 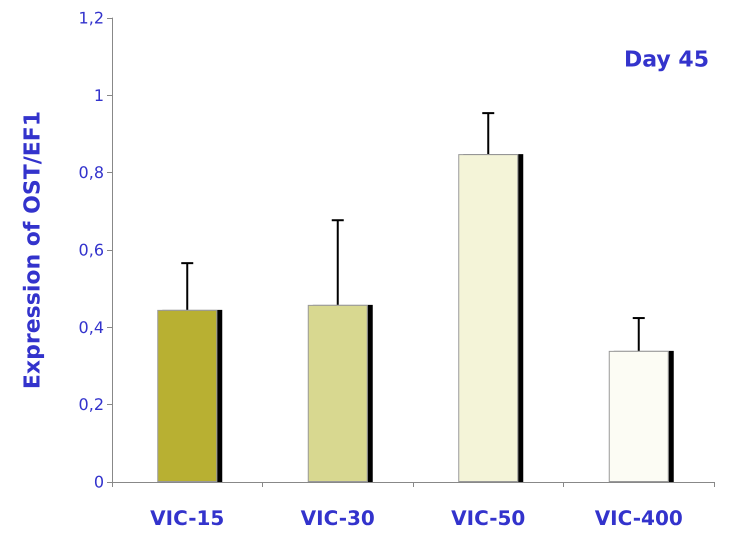 What do you see at coordinates (99, 95) in the screenshot?
I see `y-tick-label: 1` at bounding box center [99, 95].